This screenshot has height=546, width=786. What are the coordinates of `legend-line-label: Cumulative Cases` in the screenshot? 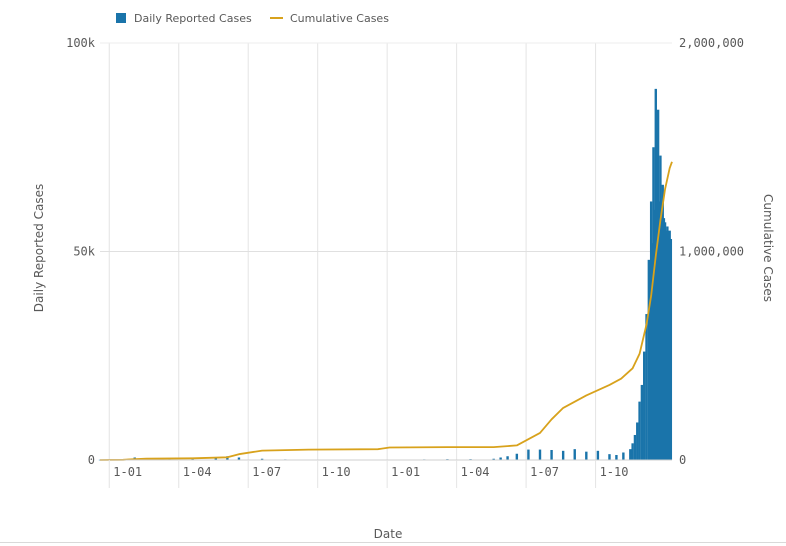 It's located at (339, 18).